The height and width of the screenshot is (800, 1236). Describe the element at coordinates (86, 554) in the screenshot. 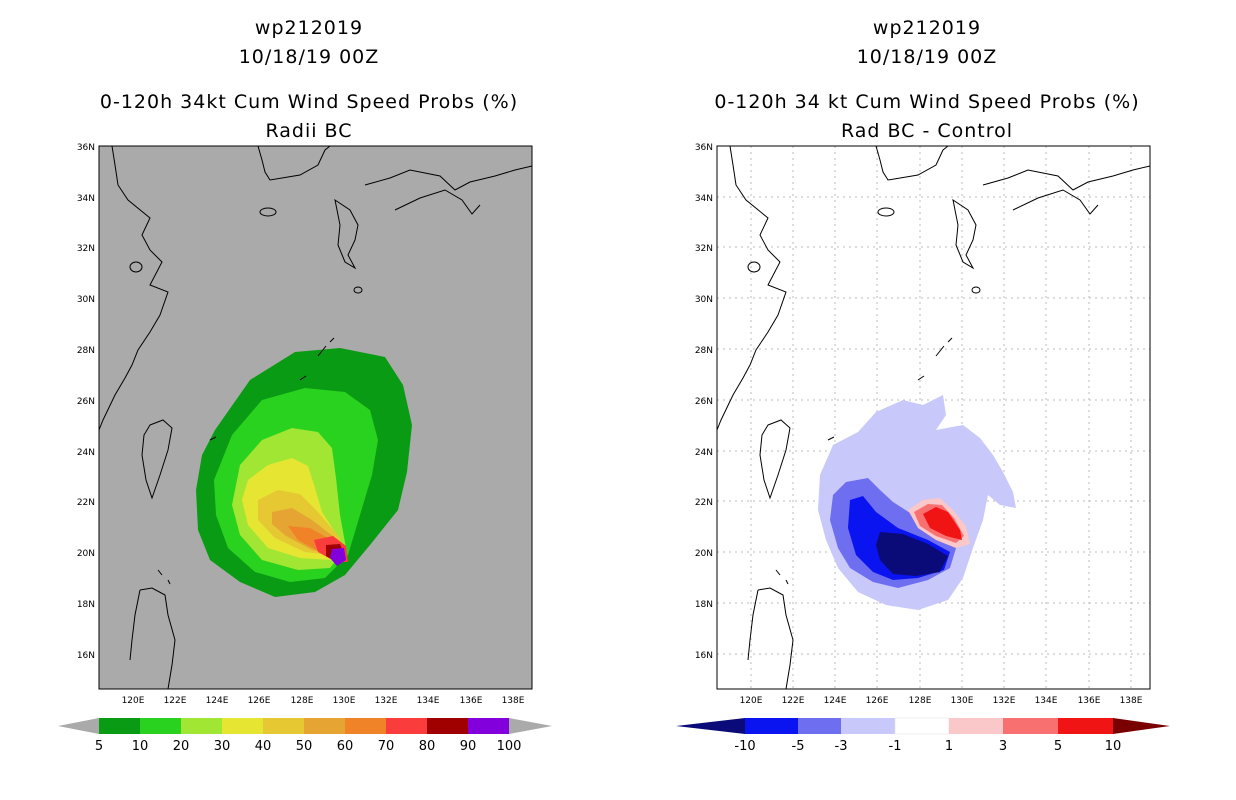

I see `lat-label: 20N` at that location.